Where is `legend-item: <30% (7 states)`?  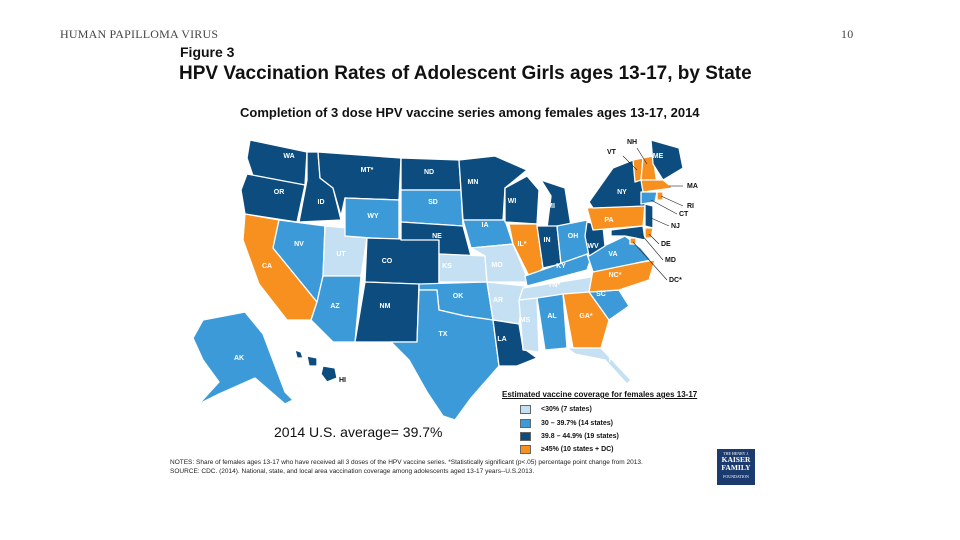
legend-item: <30% (7 states) is located at coordinates (556, 409).